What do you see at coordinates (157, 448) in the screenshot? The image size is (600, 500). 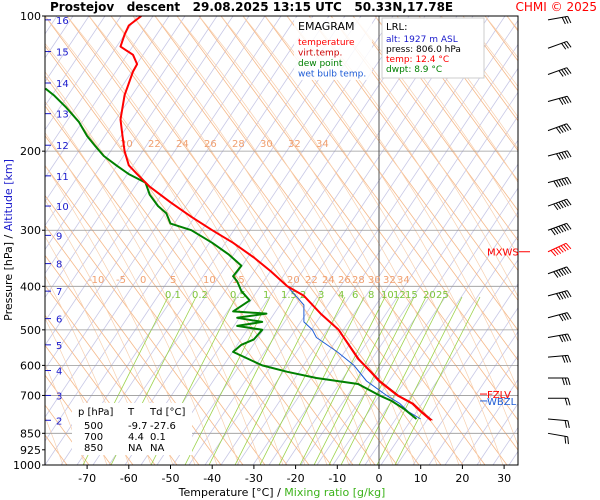 I see `levels-cell: NA` at bounding box center [157, 448].